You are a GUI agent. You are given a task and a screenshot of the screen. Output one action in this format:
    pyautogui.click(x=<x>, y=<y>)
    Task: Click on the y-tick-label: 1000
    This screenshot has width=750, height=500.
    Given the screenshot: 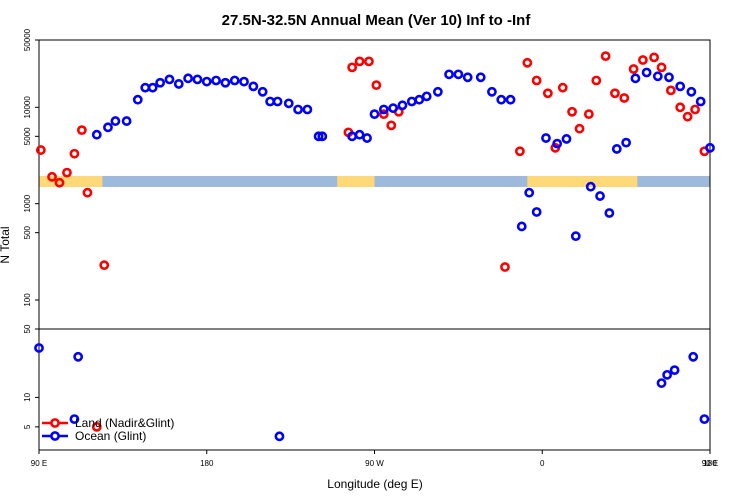 What is the action you would take?
    pyautogui.click(x=27, y=203)
    